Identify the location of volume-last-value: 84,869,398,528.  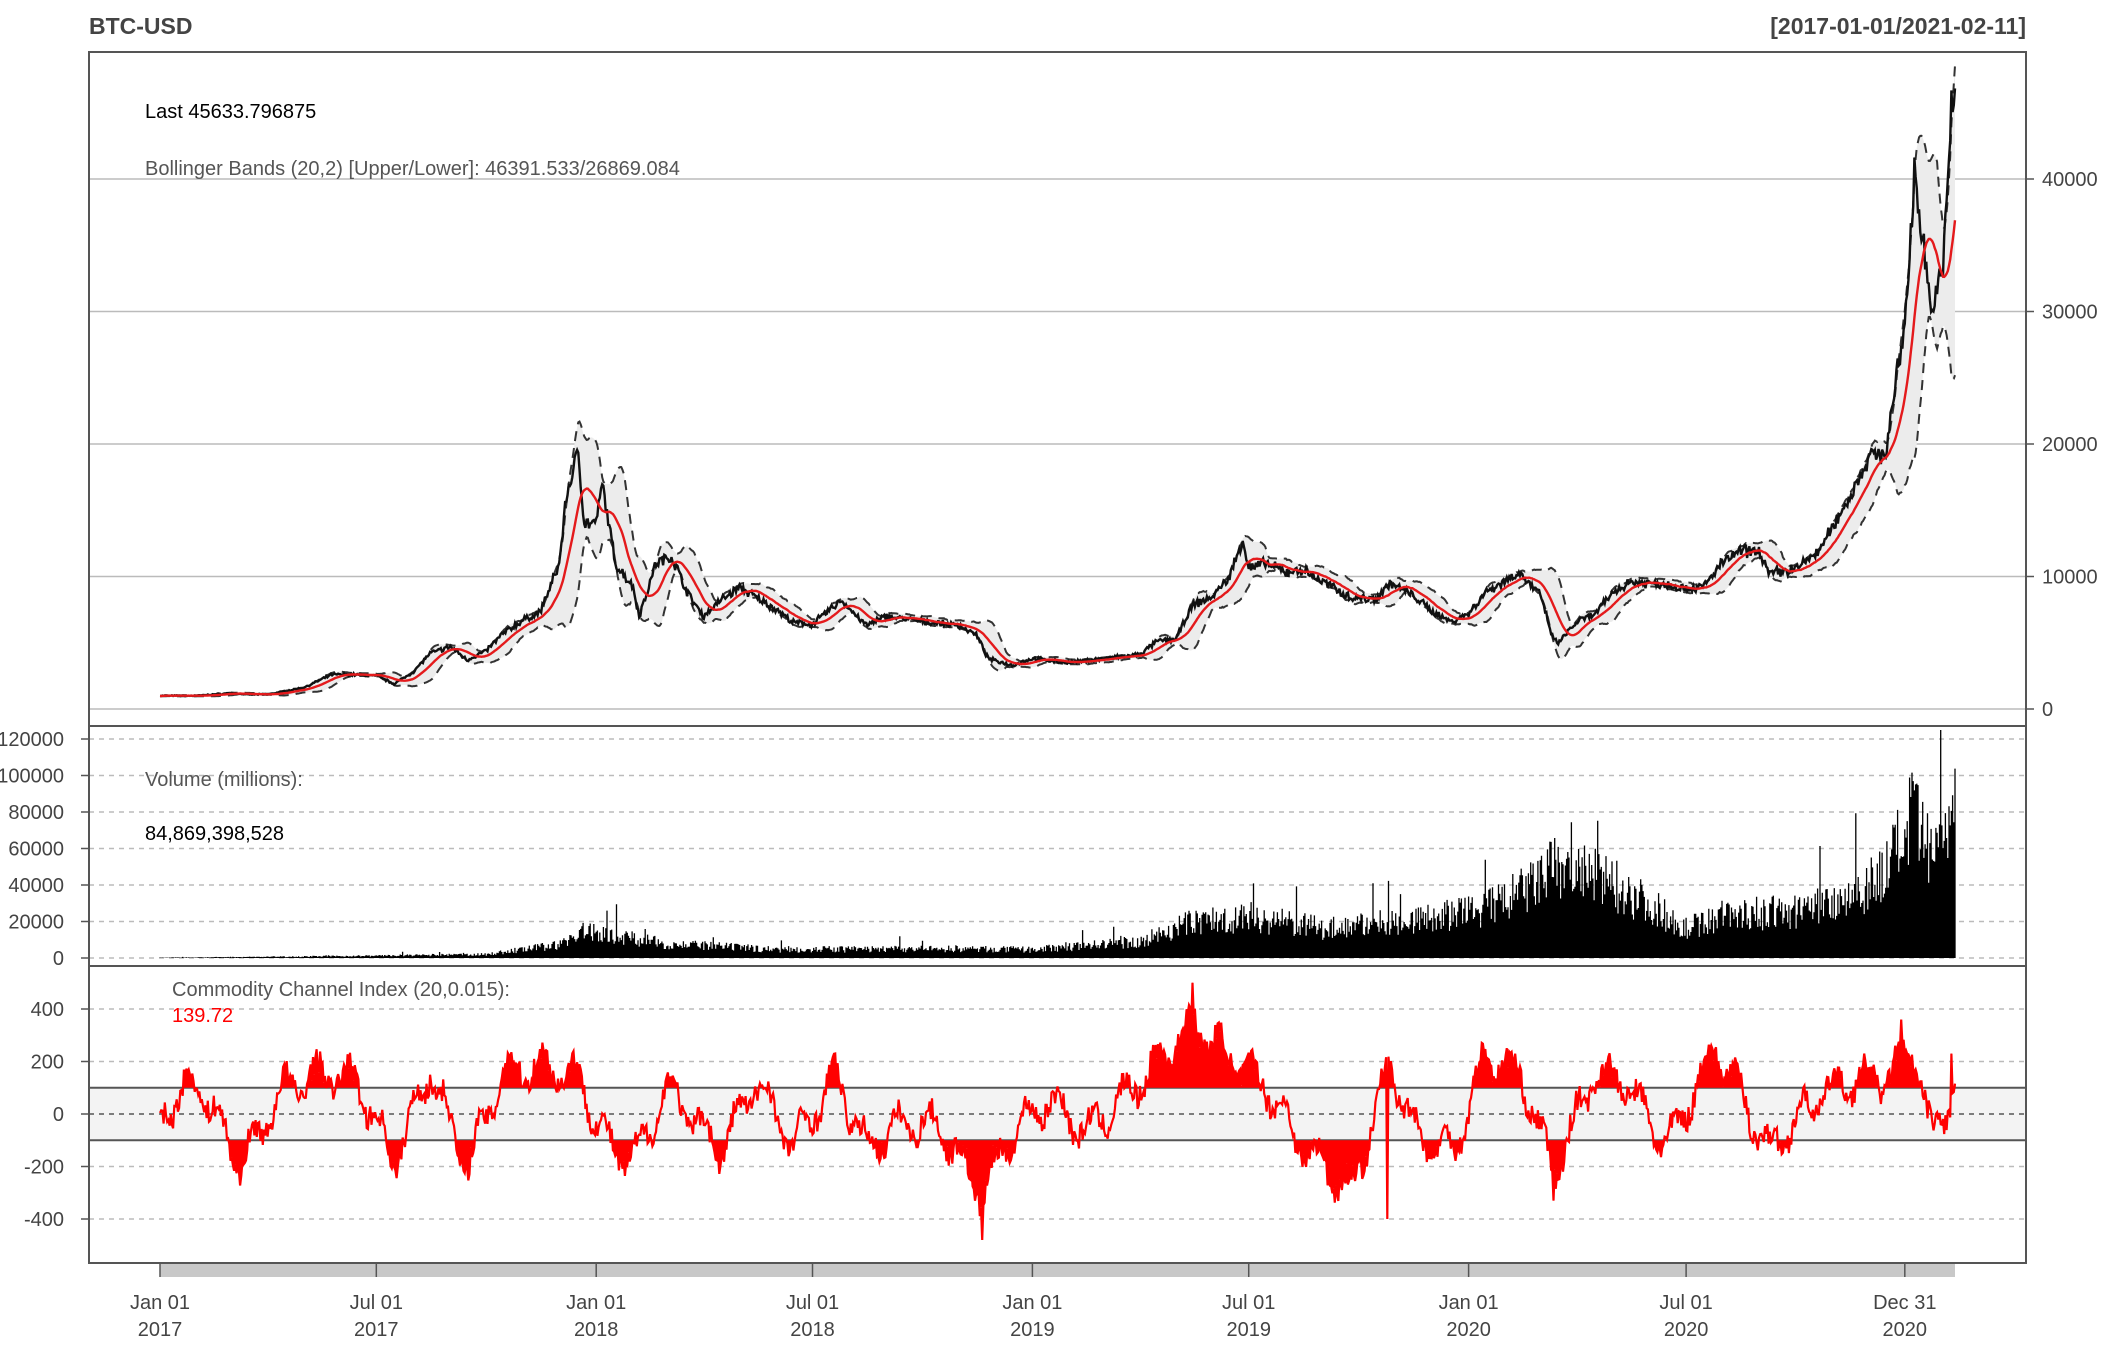
(214, 834).